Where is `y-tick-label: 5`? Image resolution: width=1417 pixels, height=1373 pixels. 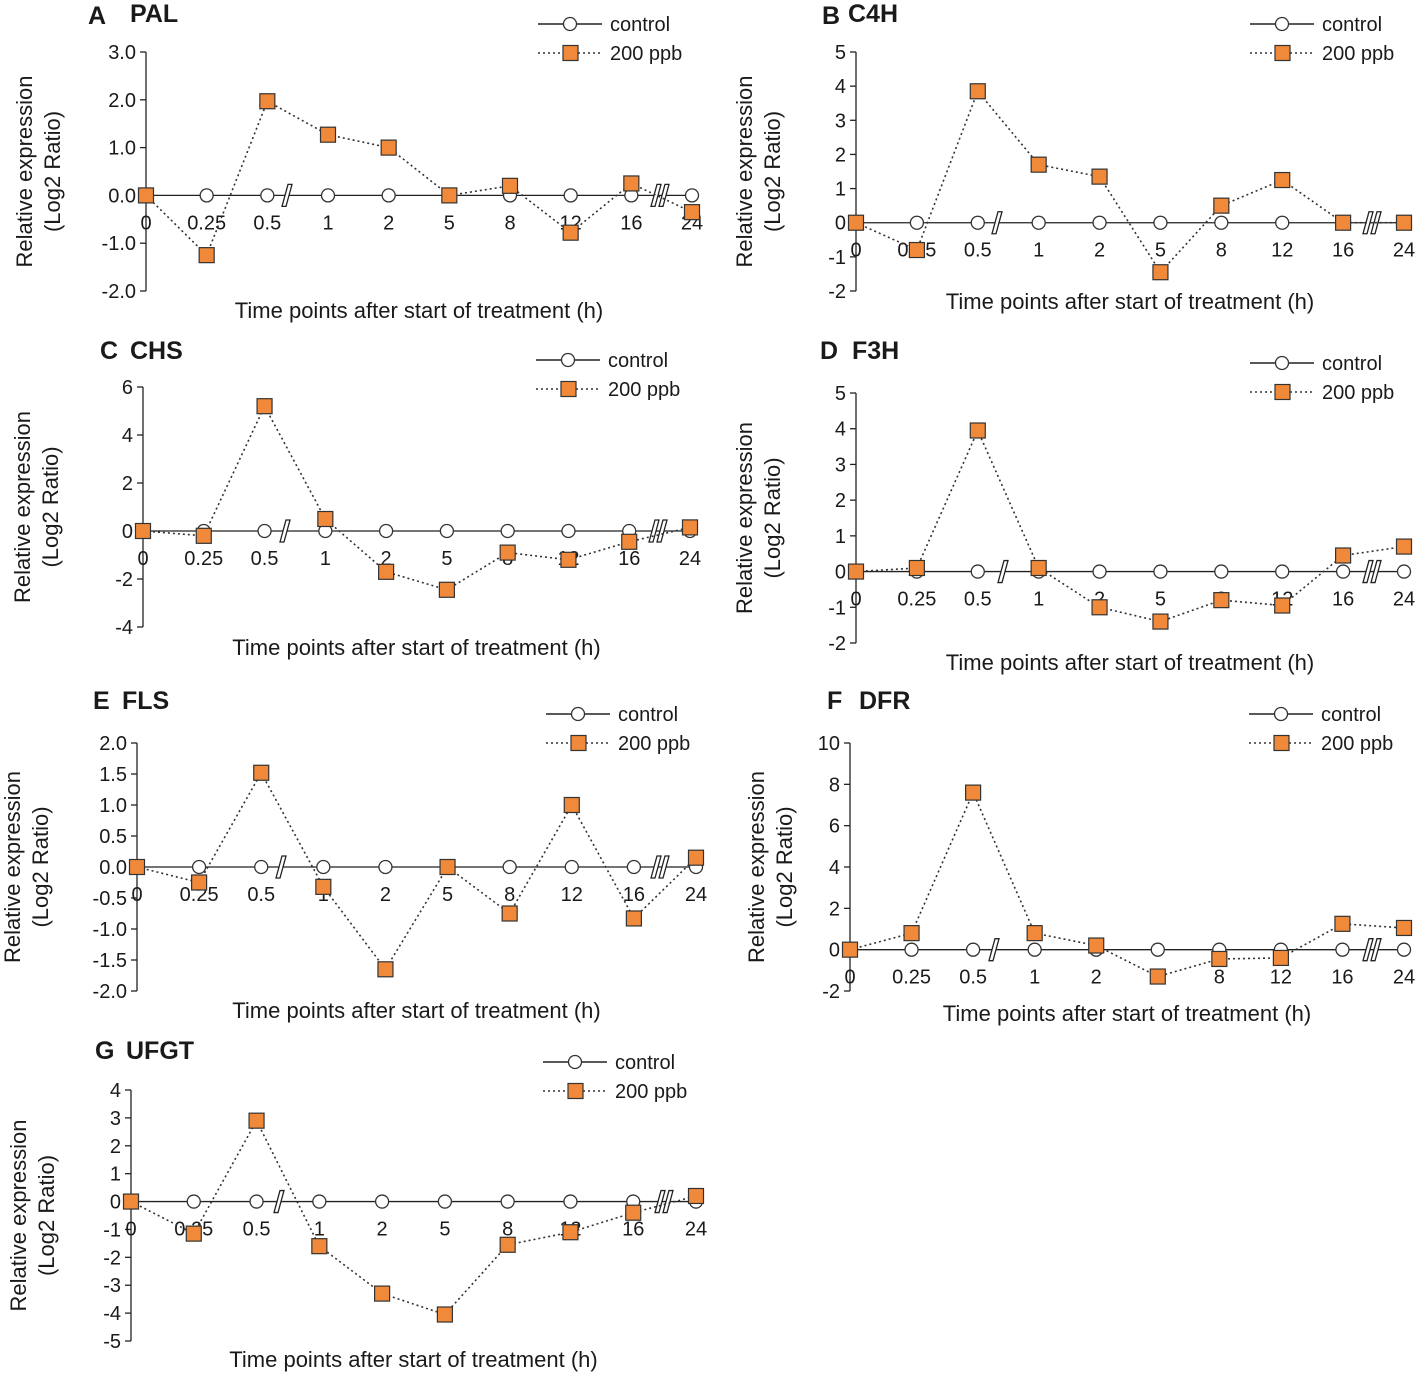
y-tick-label: 5 is located at coordinates (840, 394).